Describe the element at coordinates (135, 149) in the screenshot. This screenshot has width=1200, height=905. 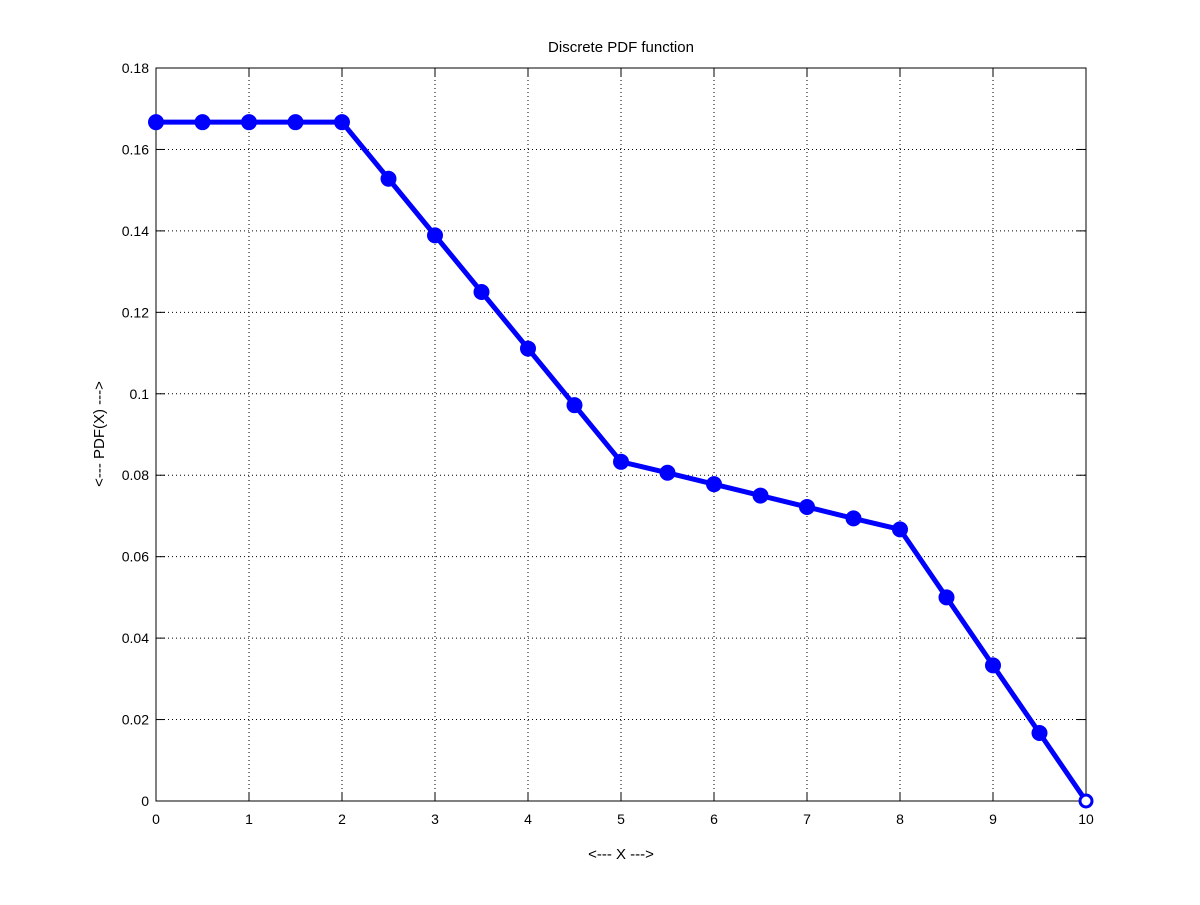
I see `y-tick-label: 0.16` at that location.